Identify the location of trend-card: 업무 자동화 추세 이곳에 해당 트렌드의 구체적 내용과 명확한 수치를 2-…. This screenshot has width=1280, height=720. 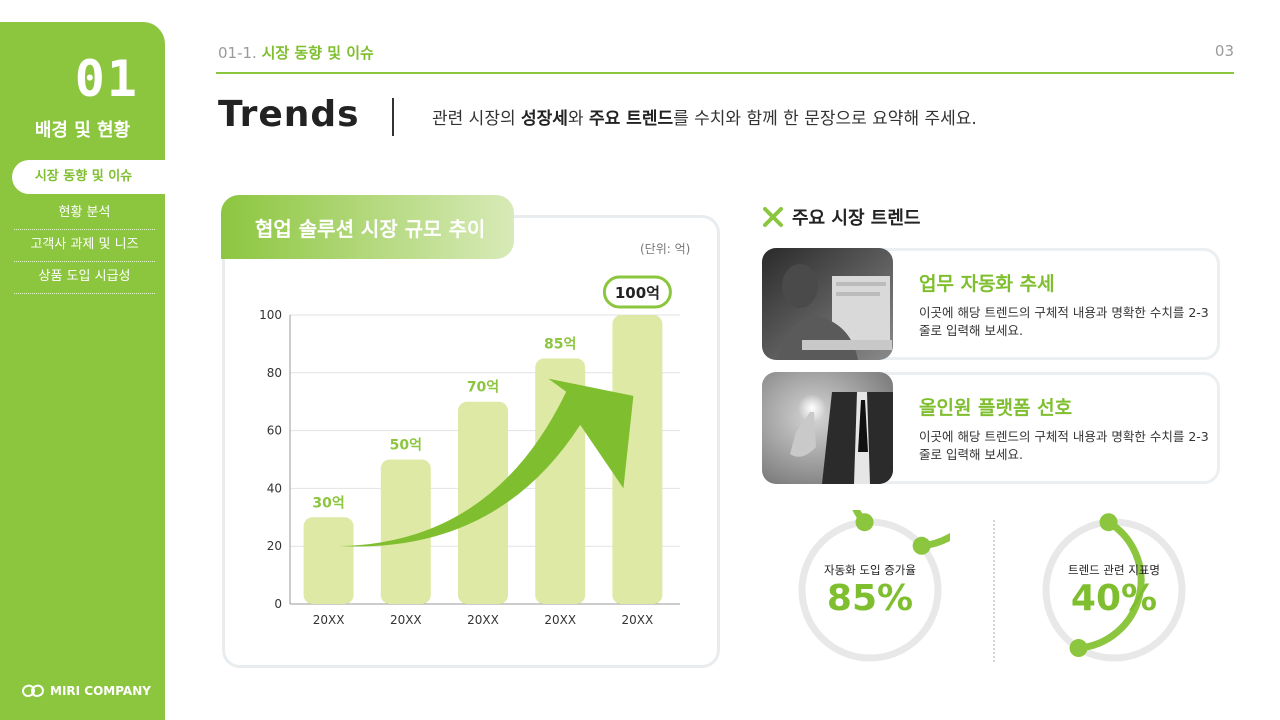
(991, 304).